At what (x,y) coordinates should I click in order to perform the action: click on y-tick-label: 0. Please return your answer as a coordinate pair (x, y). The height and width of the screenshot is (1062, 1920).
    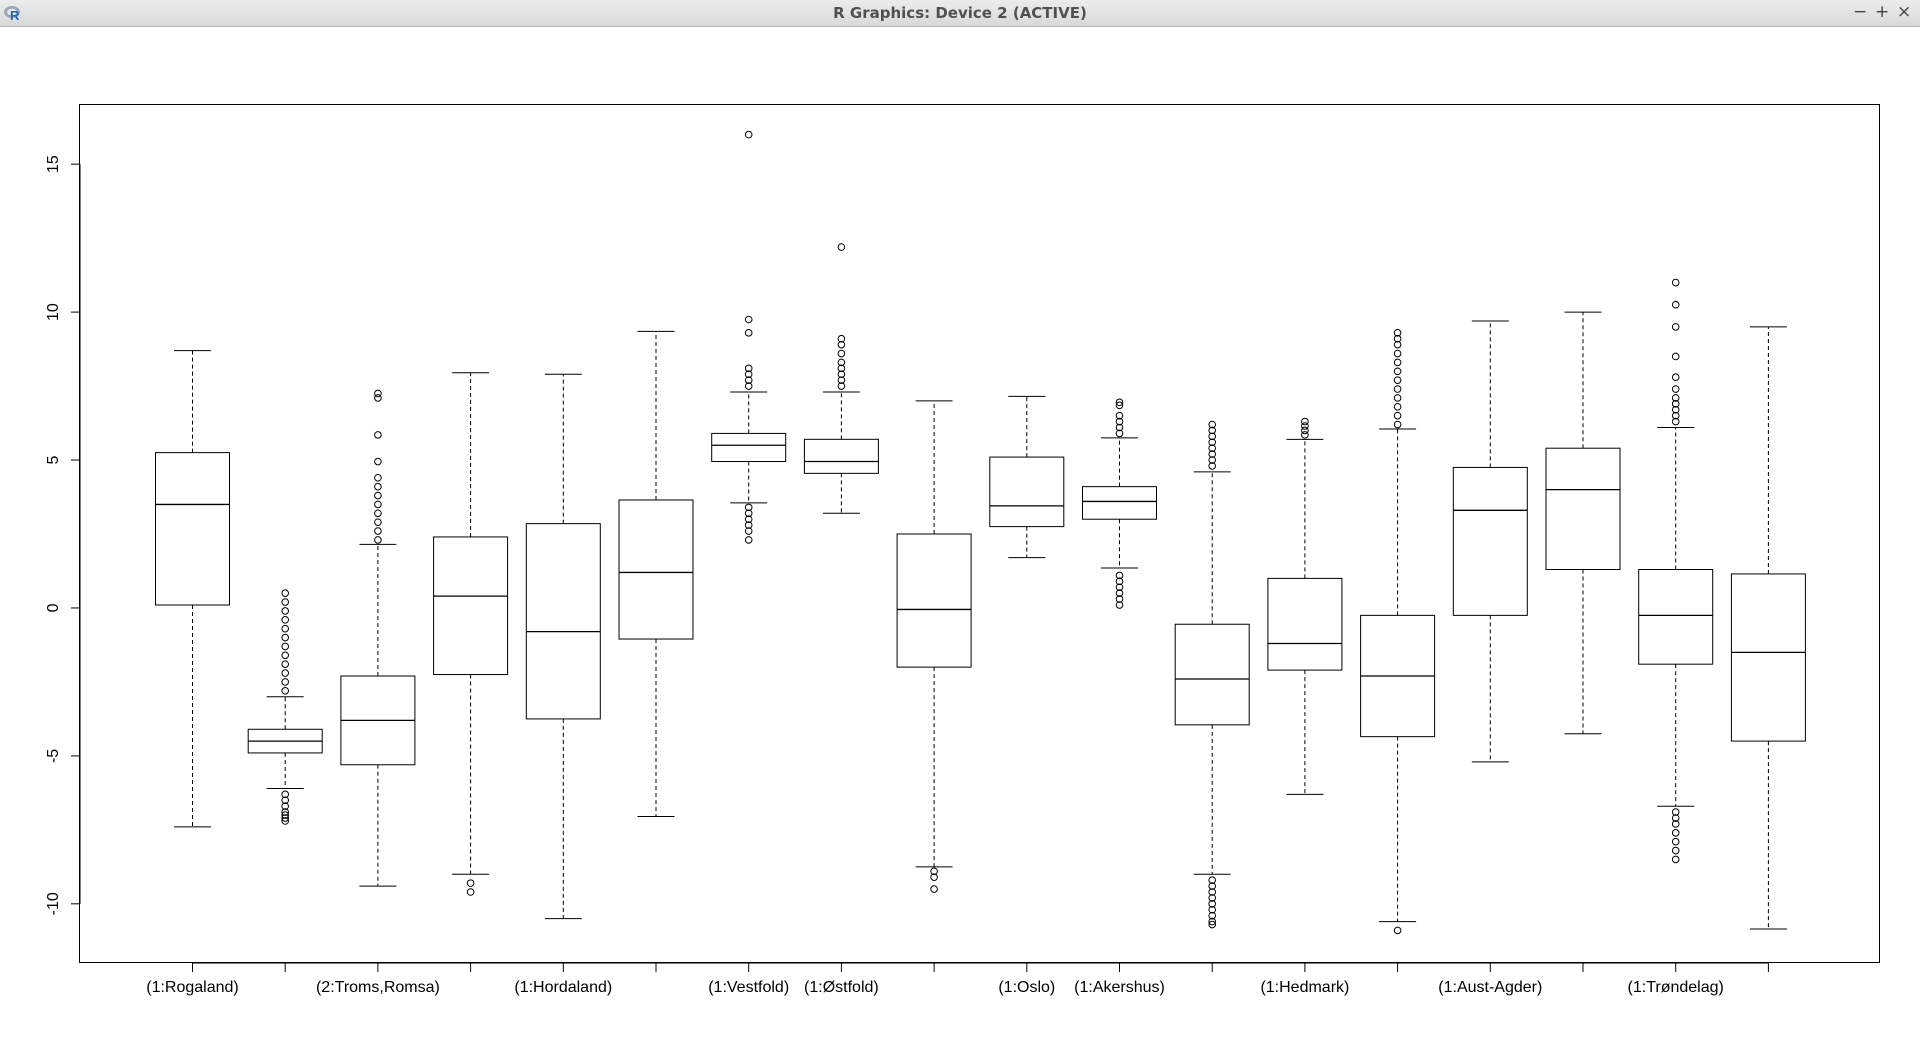
    Looking at the image, I should click on (53, 607).